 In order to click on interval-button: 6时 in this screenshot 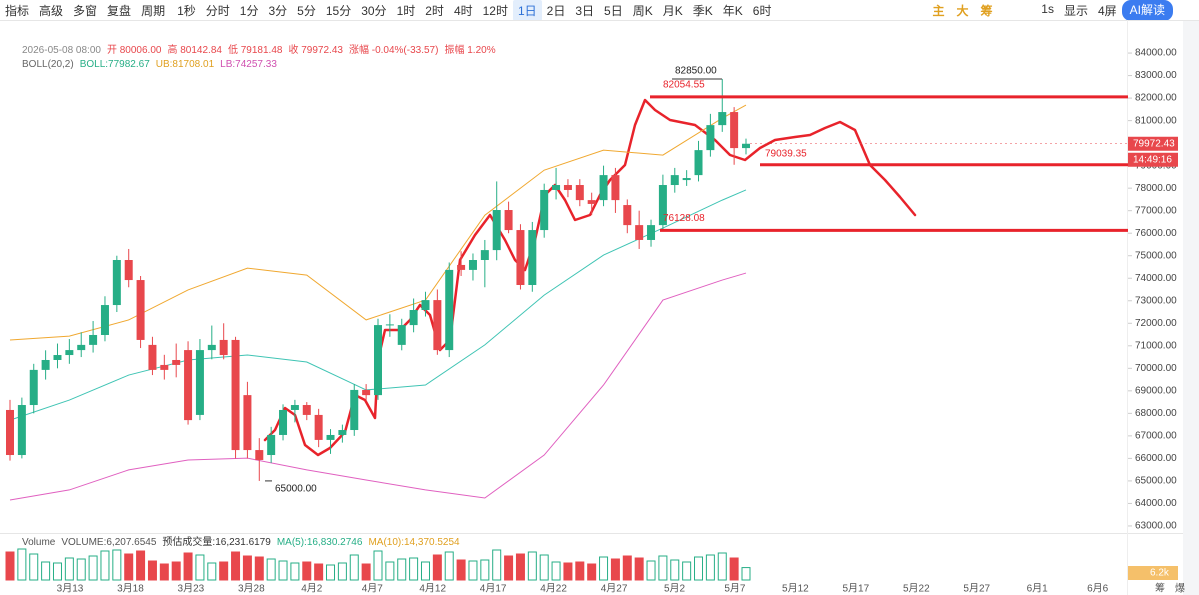, I will do `click(762, 10)`.